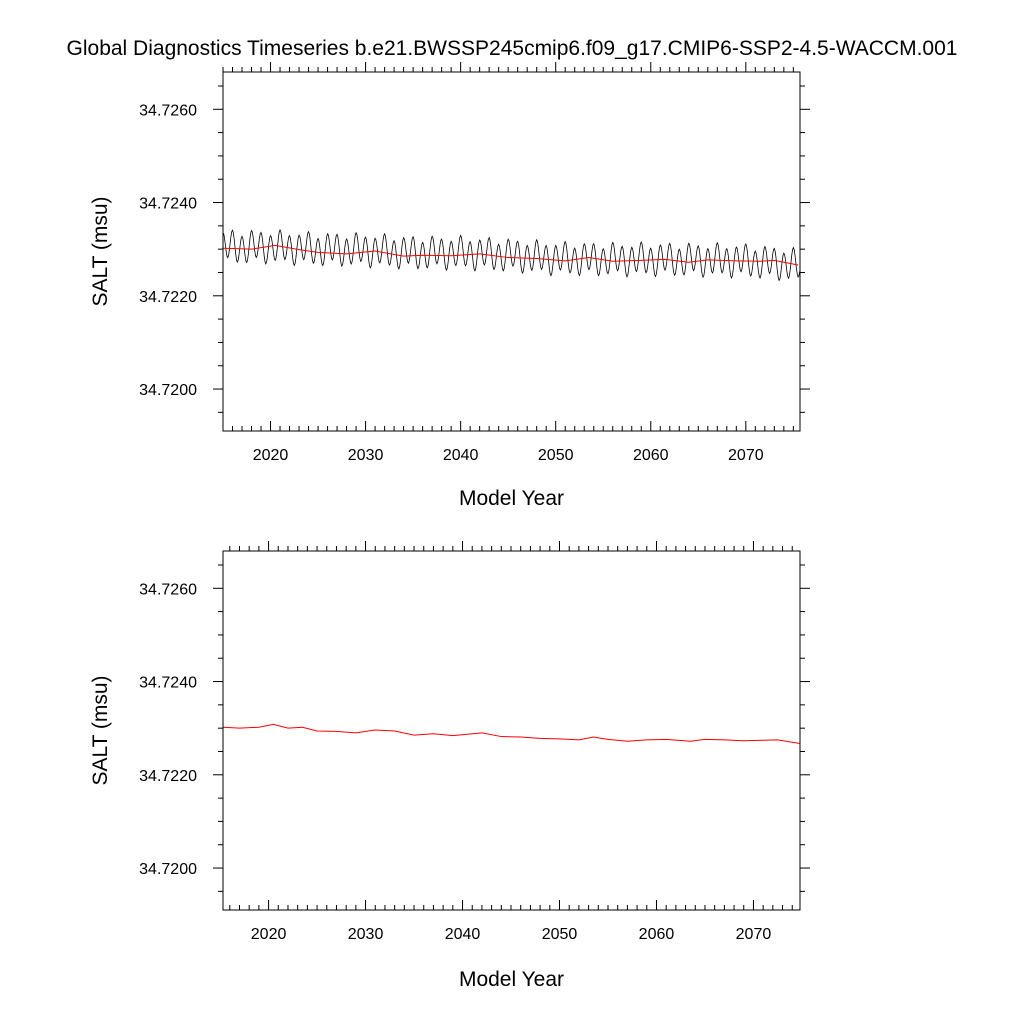 Image resolution: width=1024 pixels, height=1024 pixels. What do you see at coordinates (100, 730) in the screenshot?
I see `bottom-panel-ylabel: SALT (msu)` at bounding box center [100, 730].